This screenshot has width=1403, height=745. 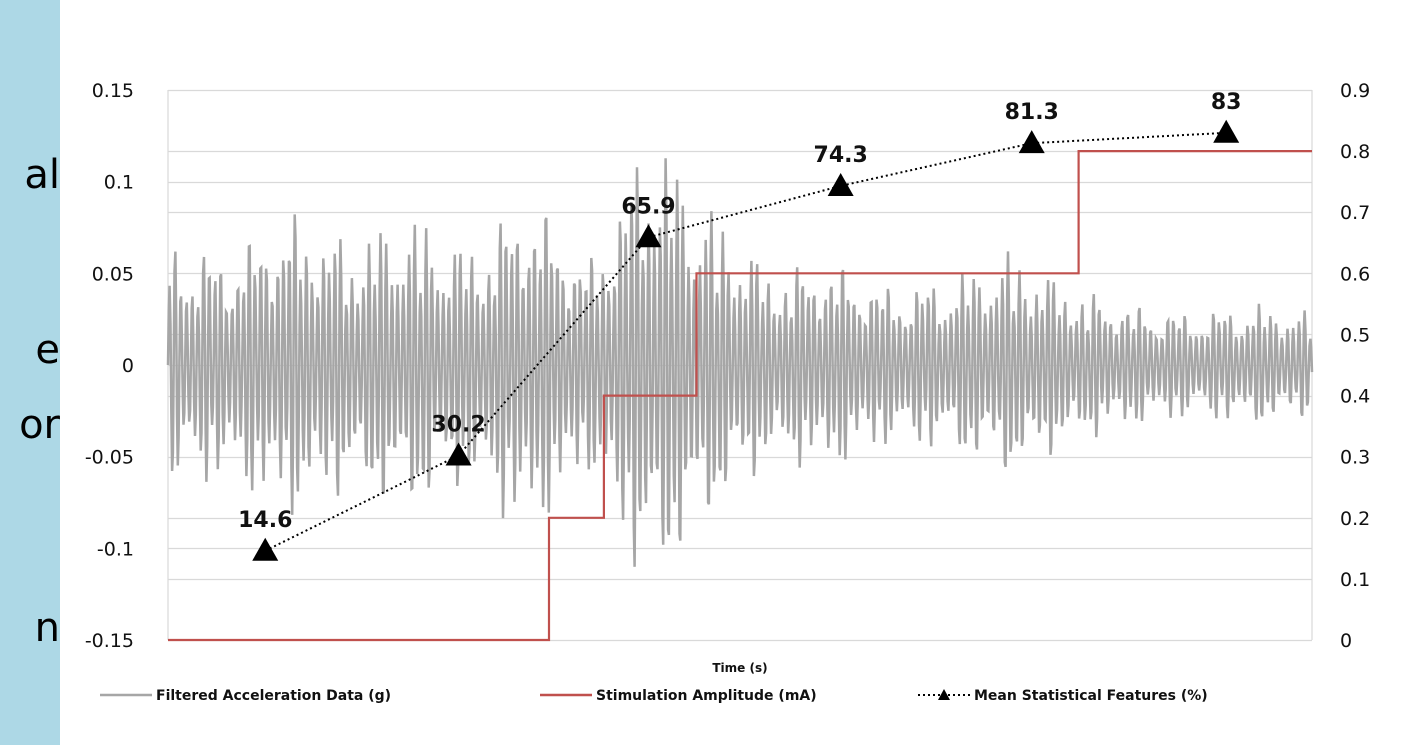 What do you see at coordinates (47, 350) in the screenshot?
I see `panel-text-fragment: e` at bounding box center [47, 350].